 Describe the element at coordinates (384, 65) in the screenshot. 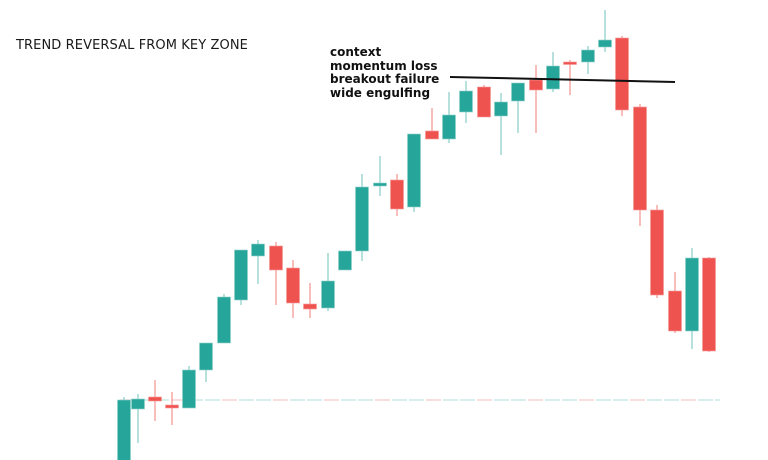

I see `annotation-momentum-loss: momentum loss` at that location.